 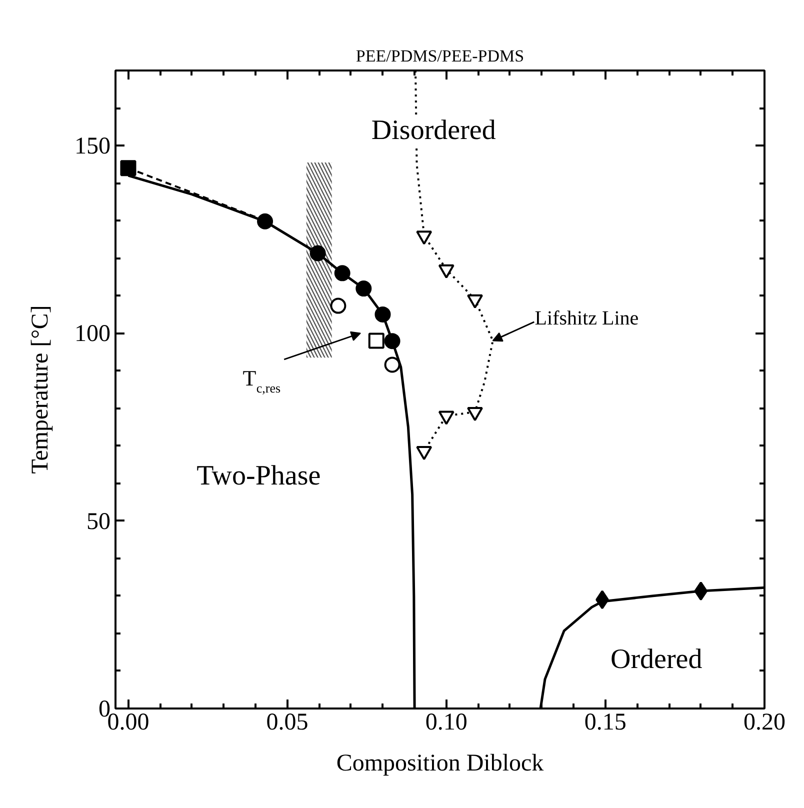 I want to click on x-tick-label: 0.10, so click(x=446, y=723).